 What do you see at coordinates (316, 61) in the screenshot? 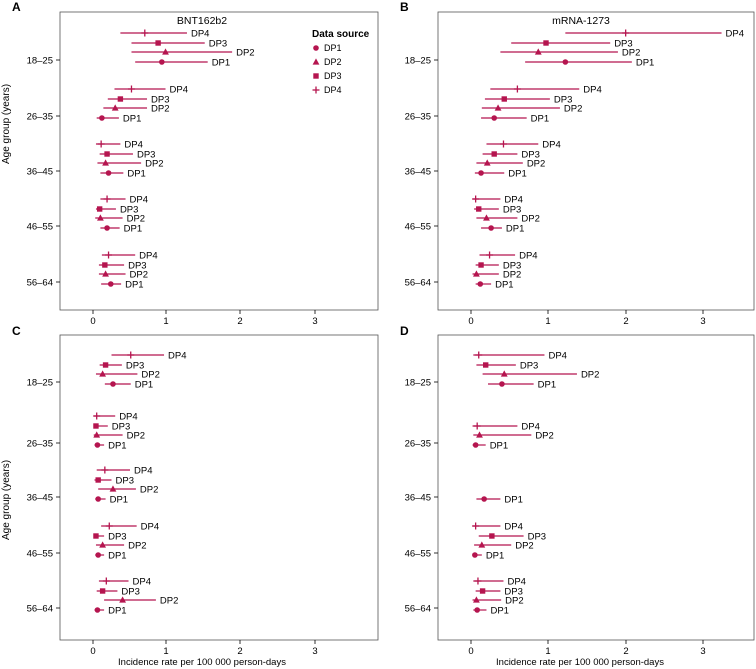
I see `legend-marker-dp2` at bounding box center [316, 61].